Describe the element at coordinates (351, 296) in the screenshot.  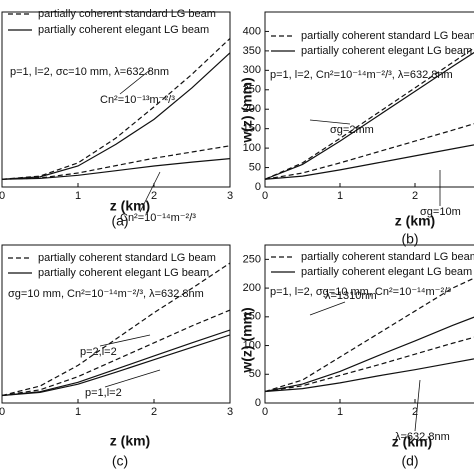
I see `annotation: λ=1310nm` at that location.